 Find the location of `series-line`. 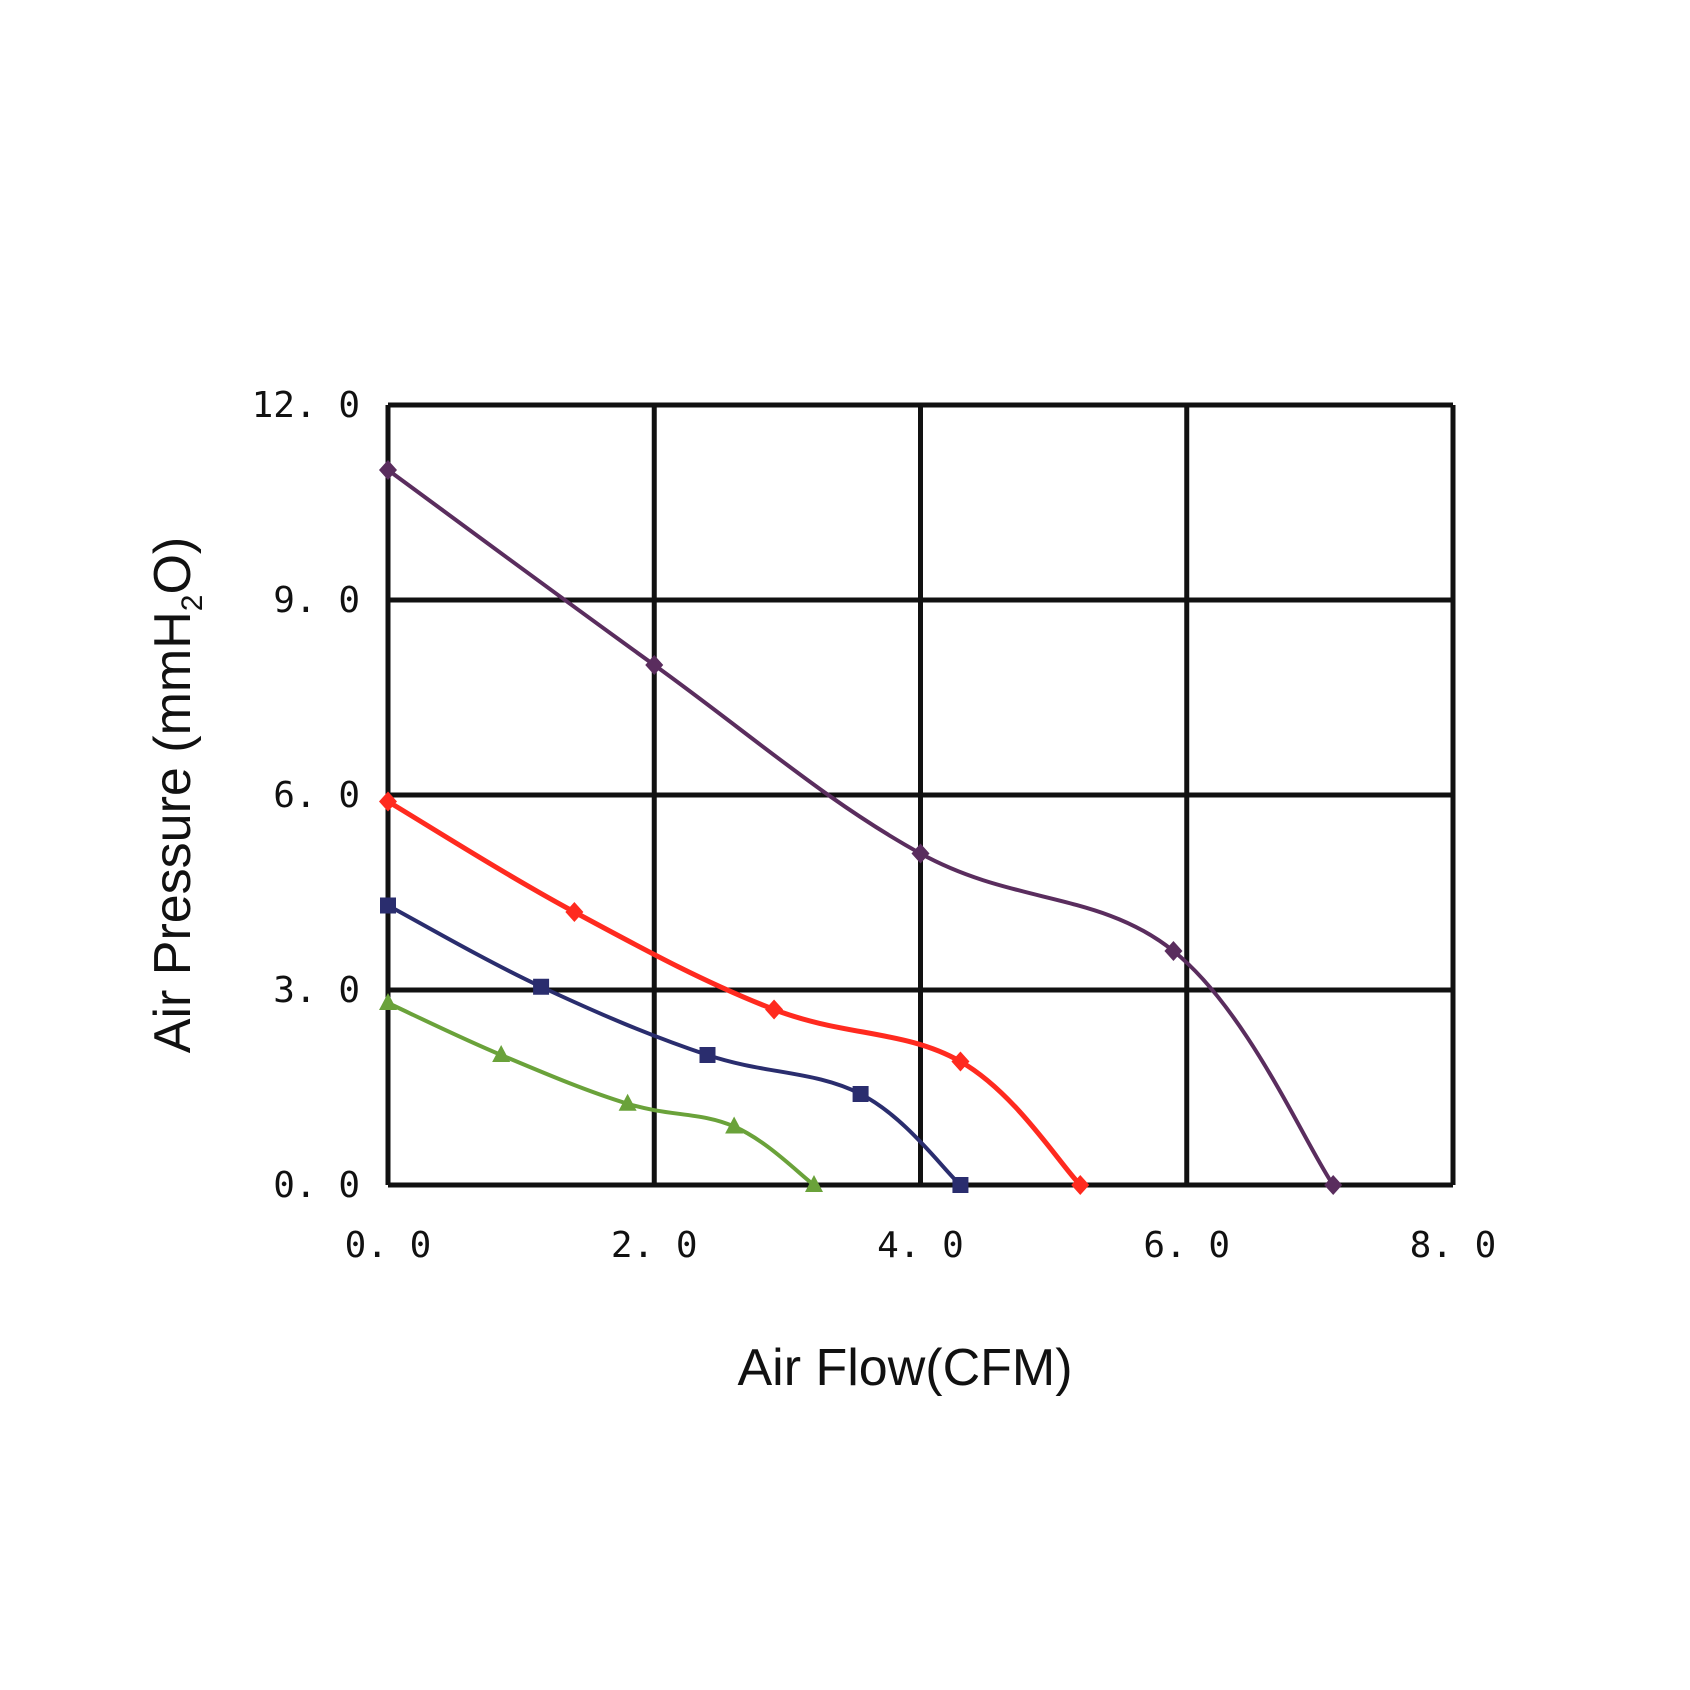

series-line is located at coordinates (601, 1094).